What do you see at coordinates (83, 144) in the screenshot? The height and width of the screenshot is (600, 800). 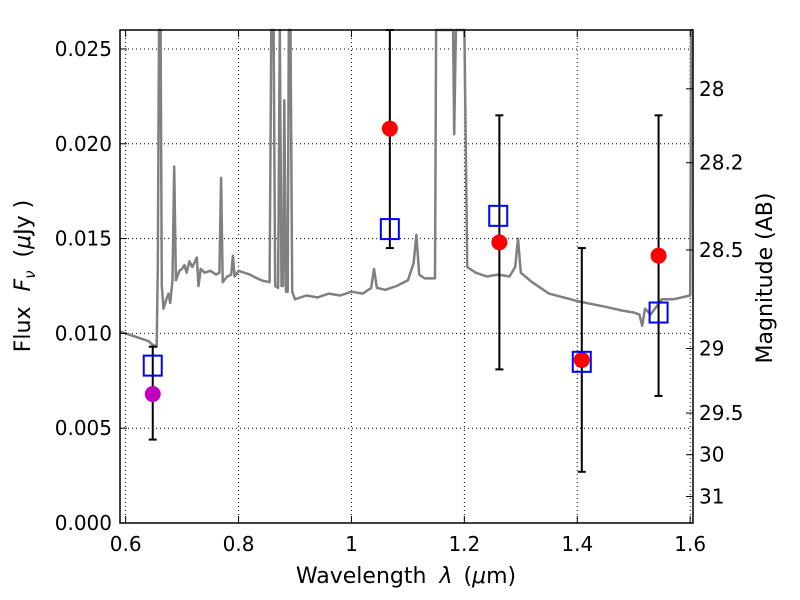 I see `y-tick-label: 0.020` at bounding box center [83, 144].